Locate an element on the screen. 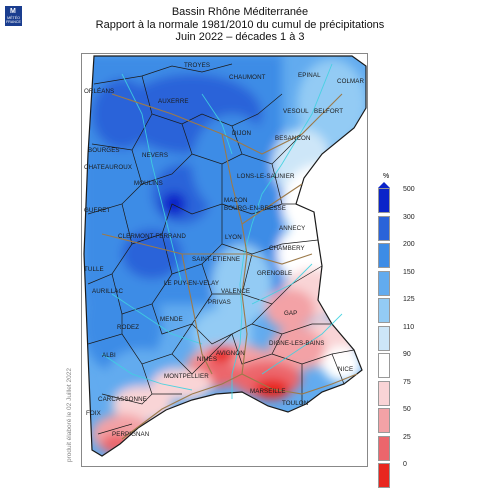 The image size is (480, 488). city-label: VALENCE is located at coordinates (236, 291).